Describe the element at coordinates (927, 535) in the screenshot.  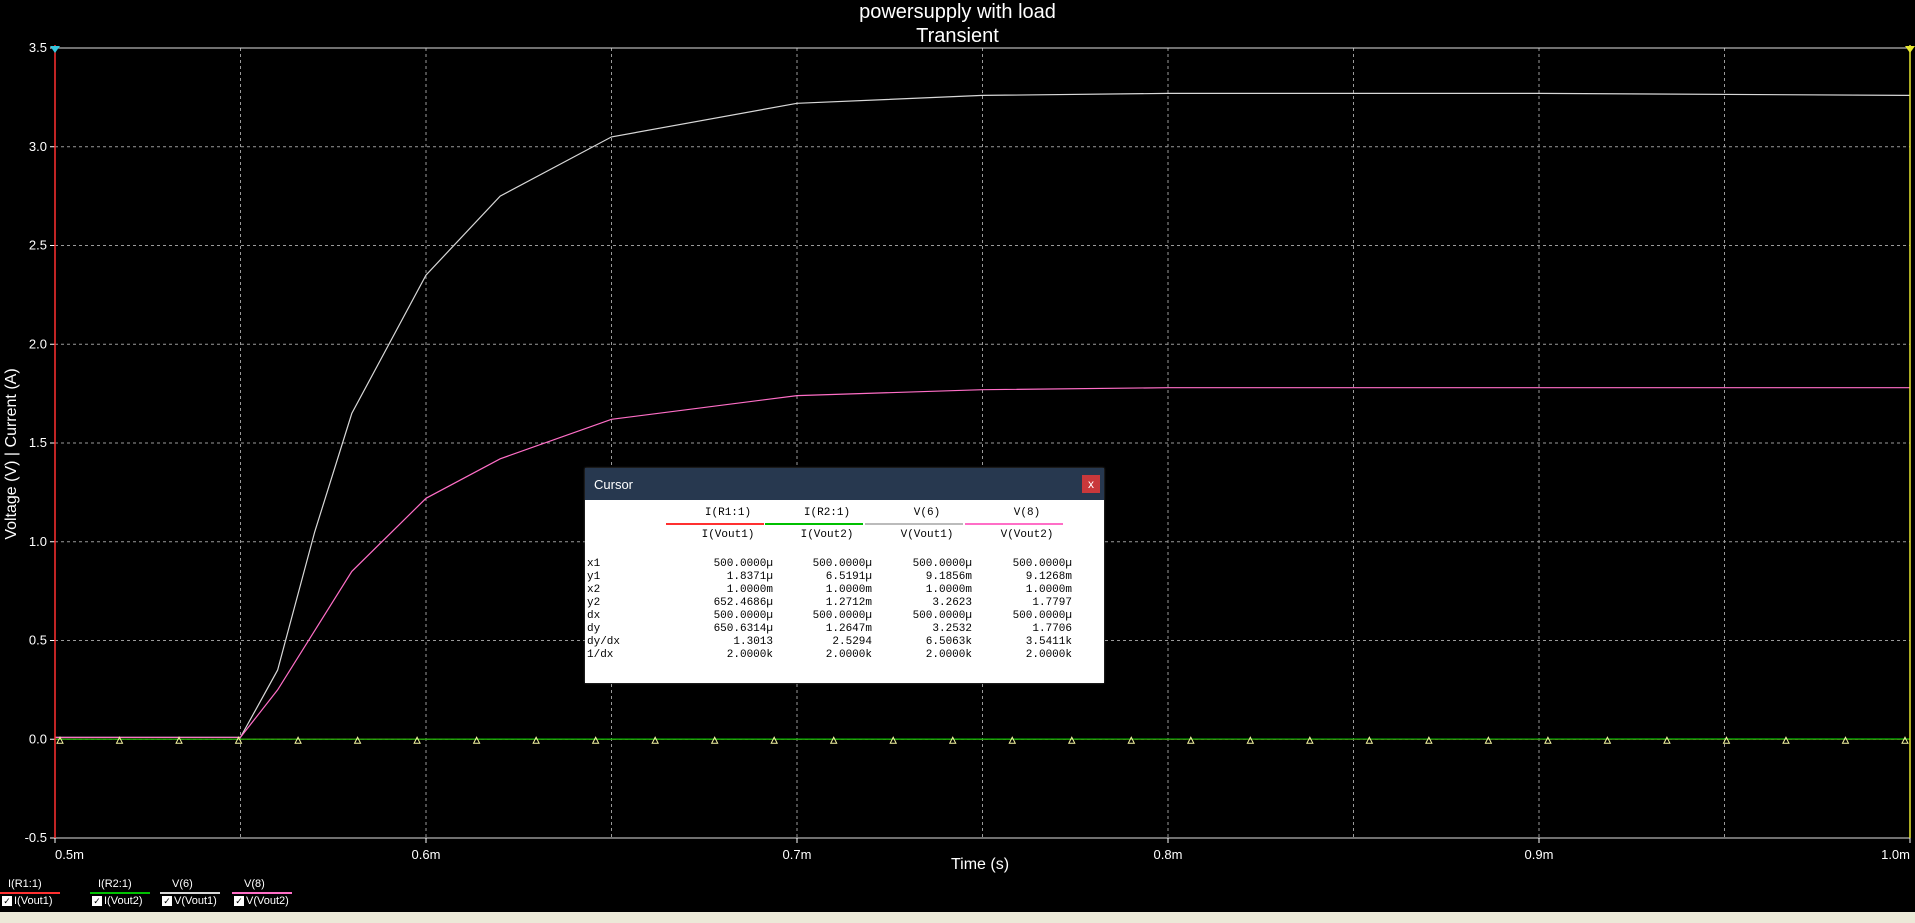
I see `column-header-bottom: V(Vout1)` at that location.